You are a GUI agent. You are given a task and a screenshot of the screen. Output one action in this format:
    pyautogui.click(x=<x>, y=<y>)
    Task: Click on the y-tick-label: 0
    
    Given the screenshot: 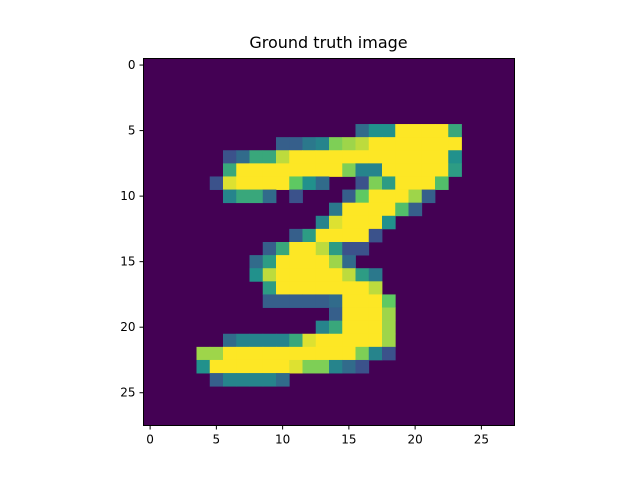 What is the action you would take?
    pyautogui.click(x=132, y=65)
    